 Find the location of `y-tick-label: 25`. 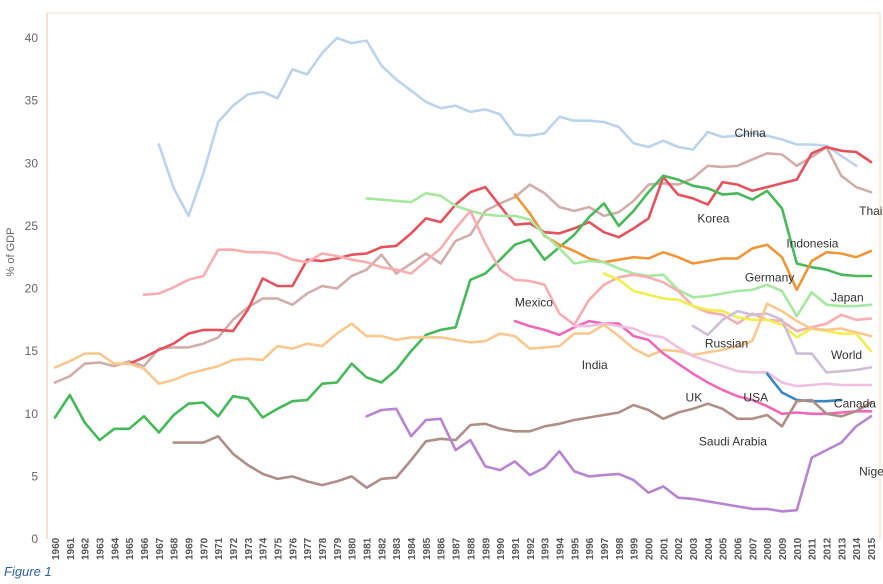

y-tick-label: 25 is located at coordinates (32, 226).